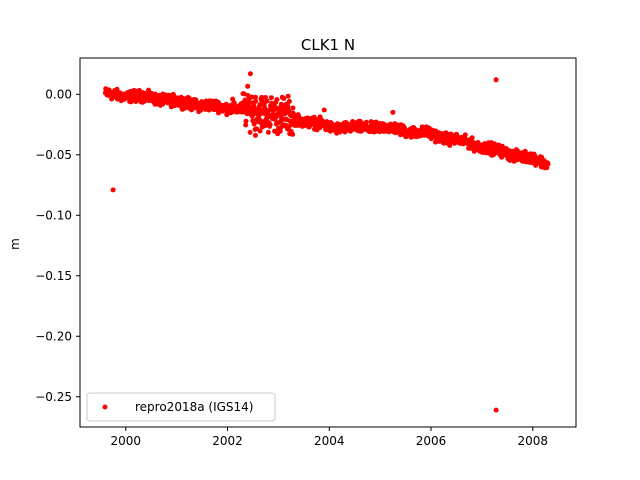 Image resolution: width=640 pixels, height=480 pixels. I want to click on x-tick-label: 2008, so click(532, 441).